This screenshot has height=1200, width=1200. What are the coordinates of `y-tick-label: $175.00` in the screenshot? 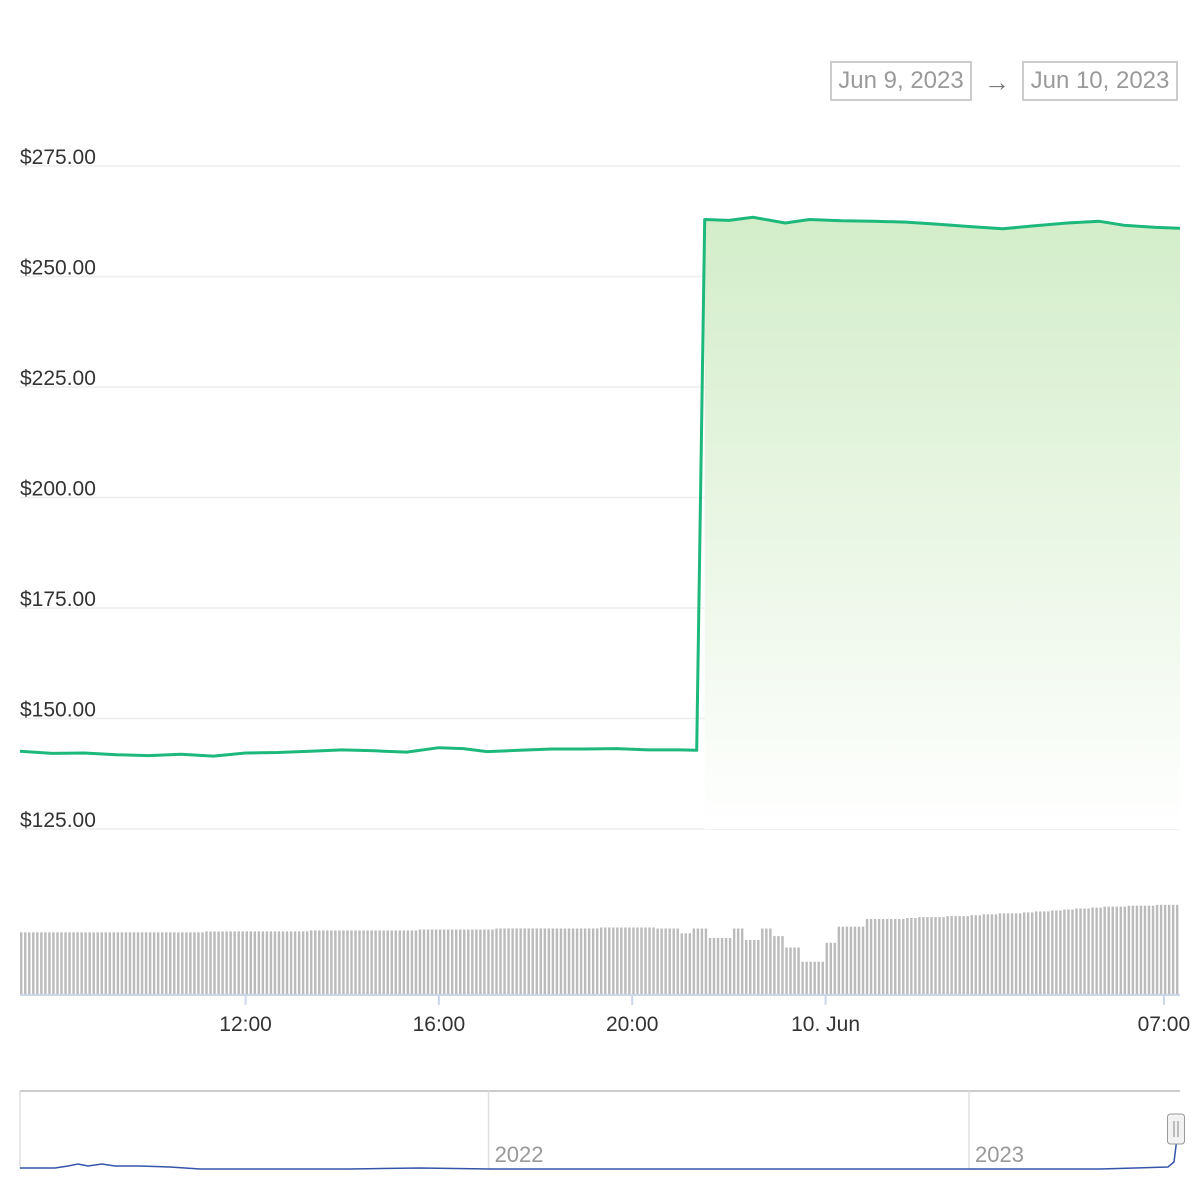 It's located at (58, 599).